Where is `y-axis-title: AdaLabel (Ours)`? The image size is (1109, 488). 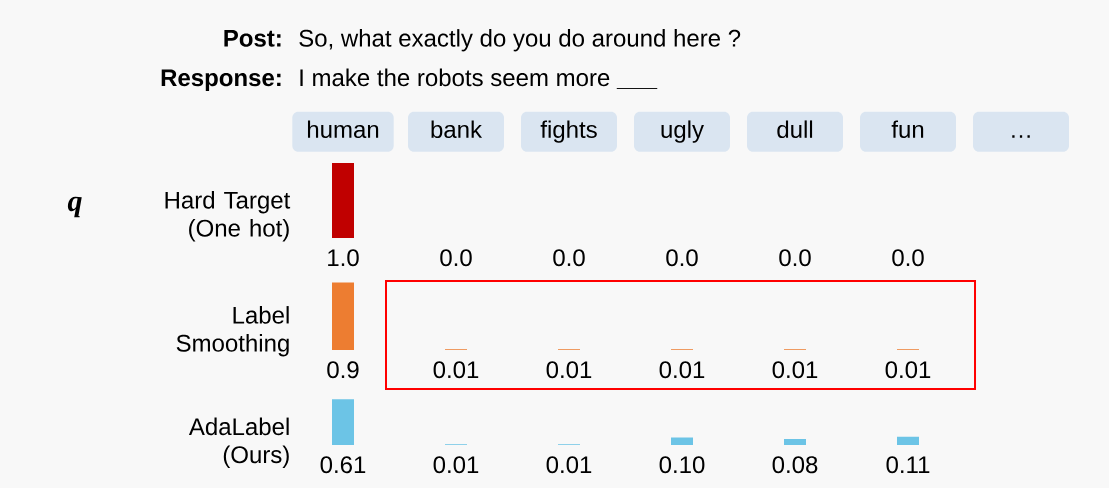 y-axis-title: AdaLabel (Ours) is located at coordinates (238, 442).